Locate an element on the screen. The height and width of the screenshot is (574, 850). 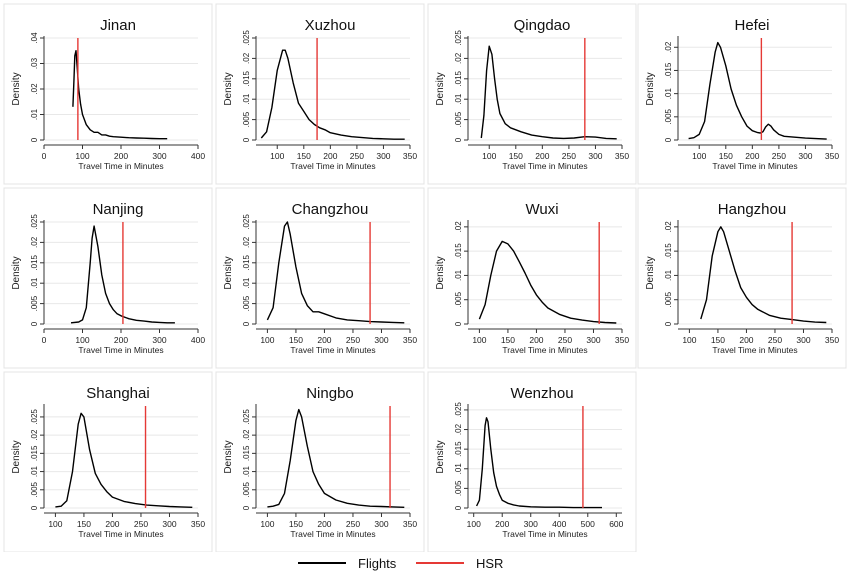
x-tick-label: 500 is located at coordinates (588, 524).